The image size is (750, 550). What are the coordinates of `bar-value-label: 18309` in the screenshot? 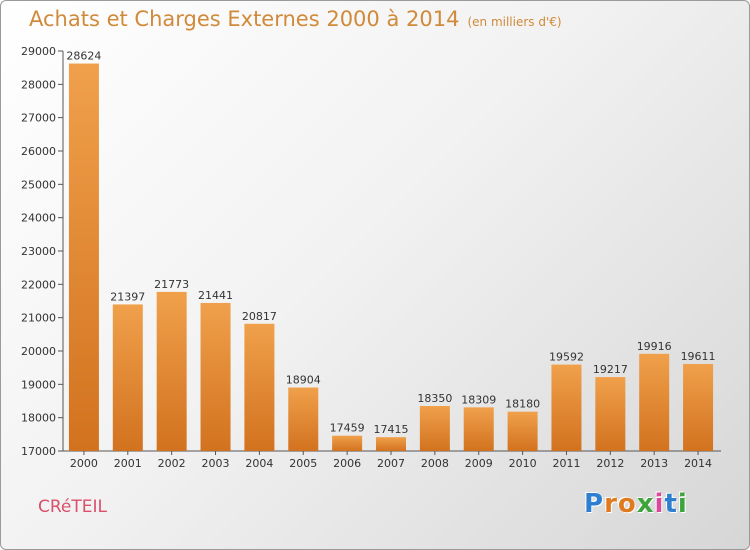 It's located at (478, 399).